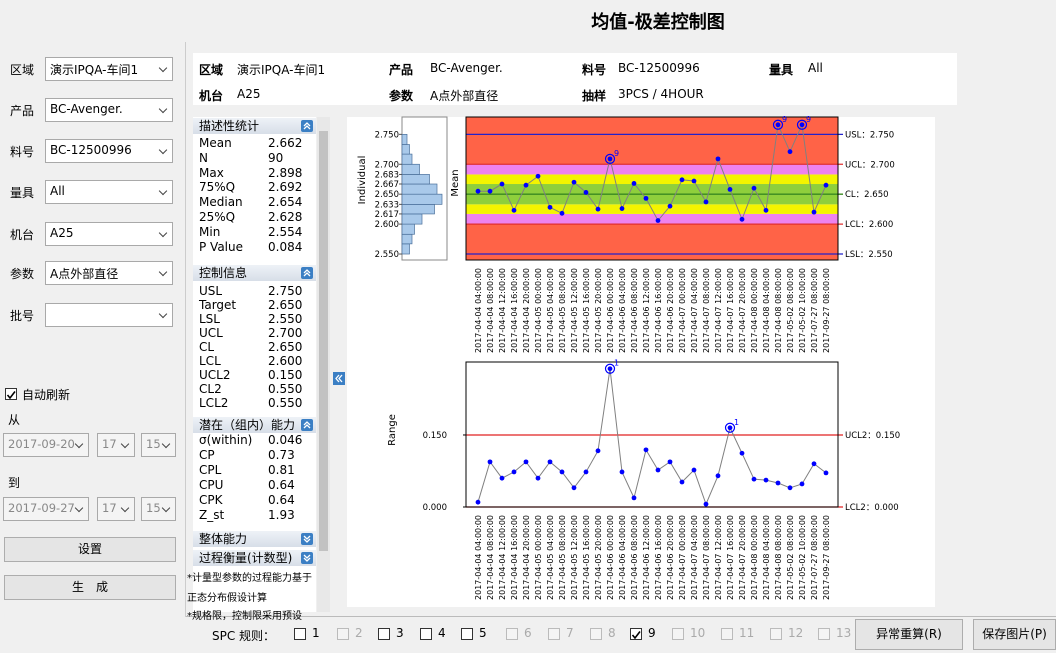 Image resolution: width=1056 pixels, height=653 pixels. I want to click on filter-label: 批号, so click(22, 316).